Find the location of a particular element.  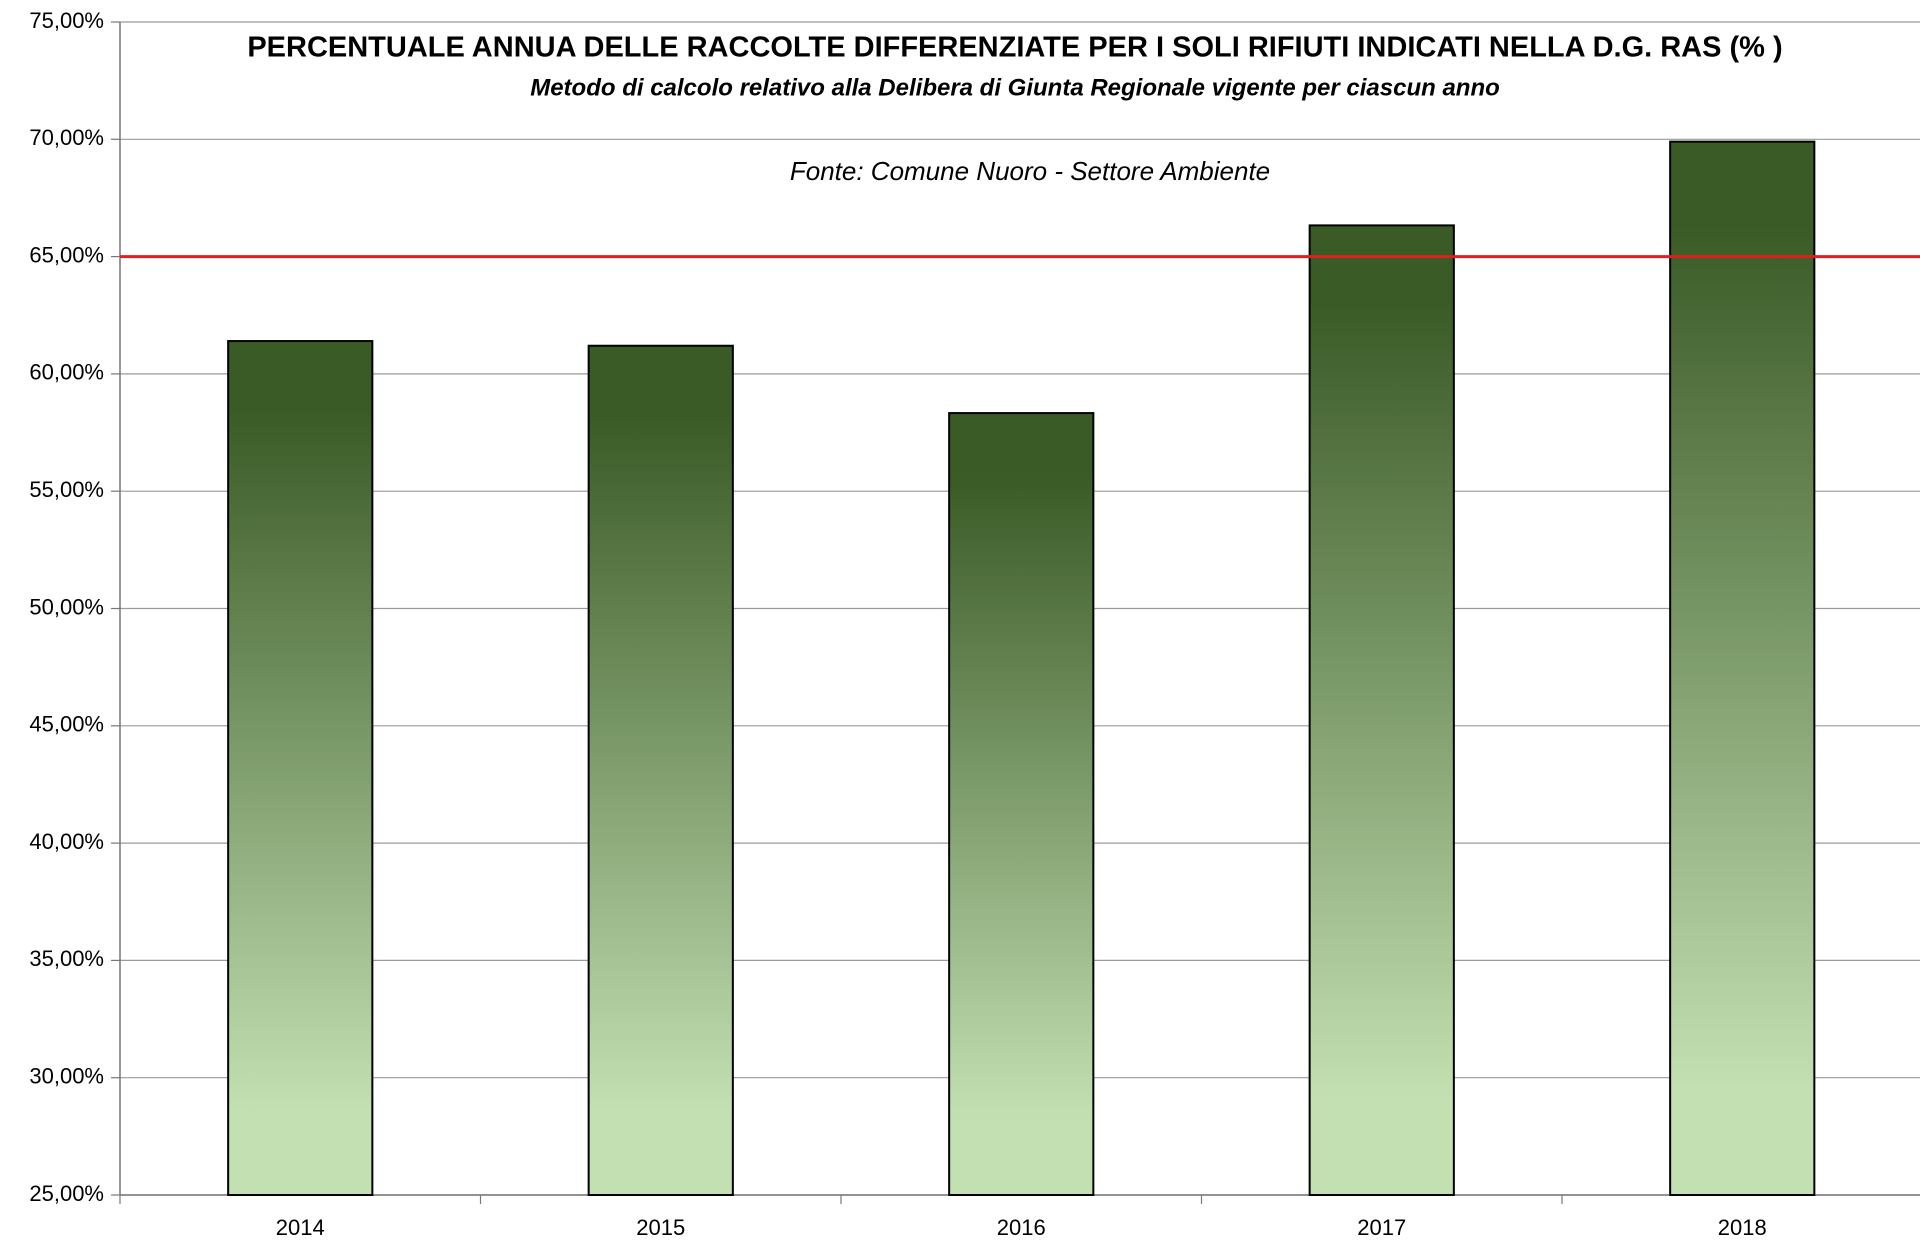

x-tick-label: 2018 is located at coordinates (1742, 1227).